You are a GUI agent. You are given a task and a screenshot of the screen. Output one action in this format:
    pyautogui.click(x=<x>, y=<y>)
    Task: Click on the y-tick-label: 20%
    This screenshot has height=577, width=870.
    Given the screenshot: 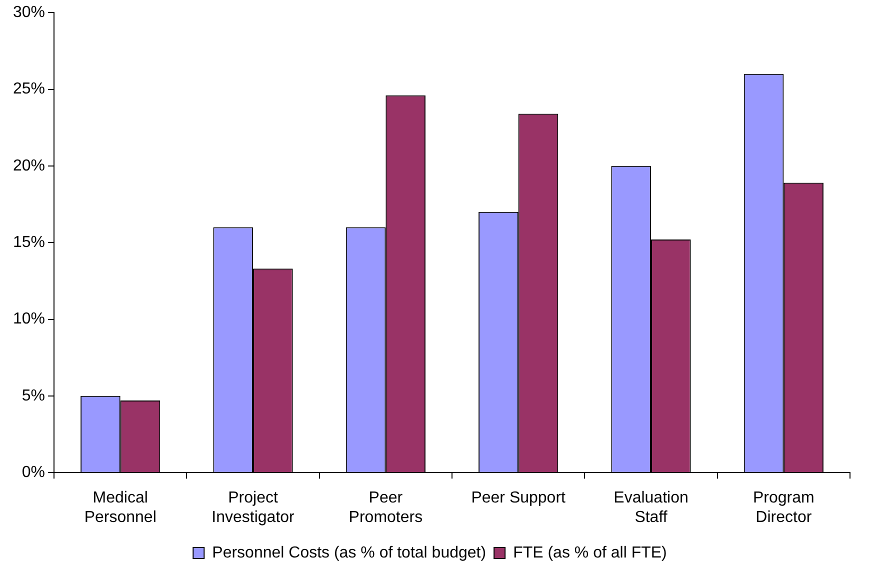 What is the action you would take?
    pyautogui.click(x=29, y=165)
    